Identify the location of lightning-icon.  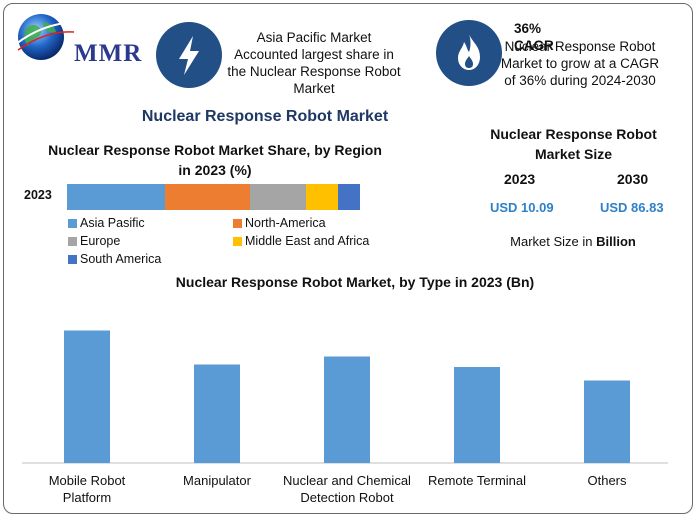
(189, 55).